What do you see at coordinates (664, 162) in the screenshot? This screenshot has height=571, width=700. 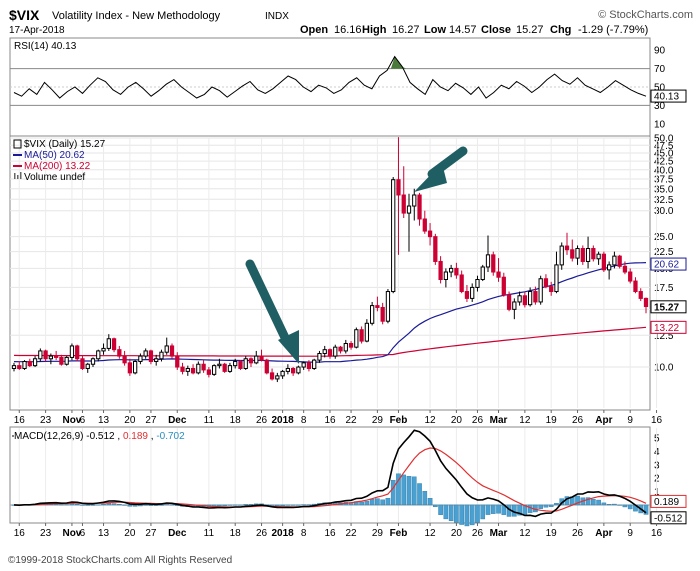 I see `price-y-tick: 42.5` at bounding box center [664, 162].